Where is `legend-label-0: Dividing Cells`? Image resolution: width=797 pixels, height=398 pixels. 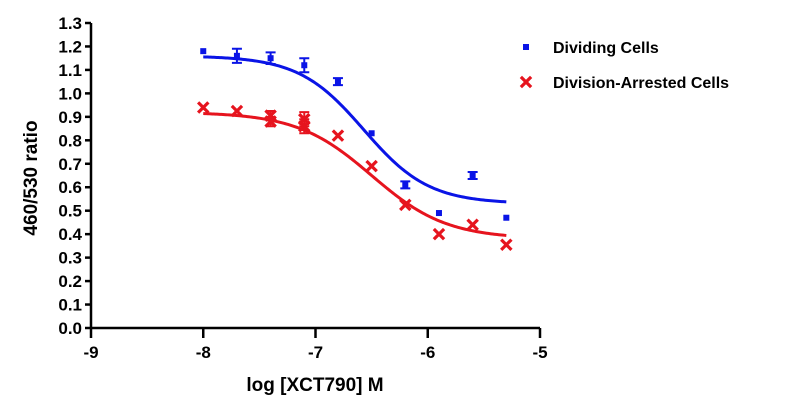 legend-label-0: Dividing Cells is located at coordinates (606, 48).